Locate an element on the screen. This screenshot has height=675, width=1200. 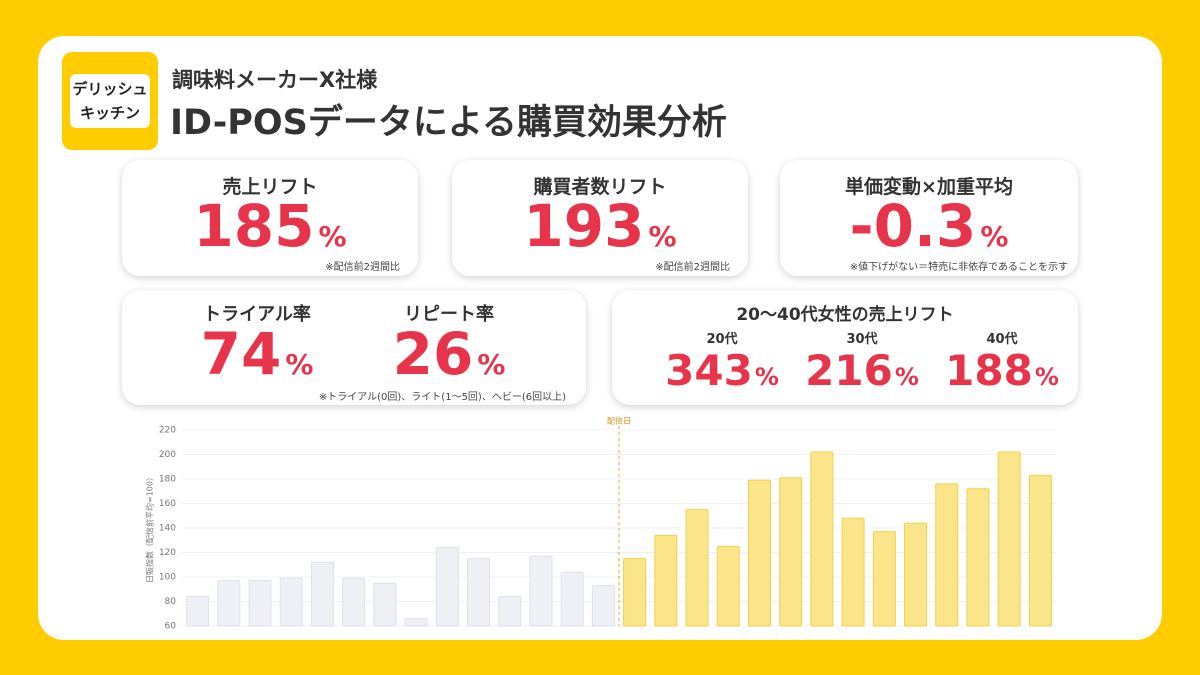
kpi-card: 購買者数リフト 193% ※配信前2週間比 is located at coordinates (600, 218).